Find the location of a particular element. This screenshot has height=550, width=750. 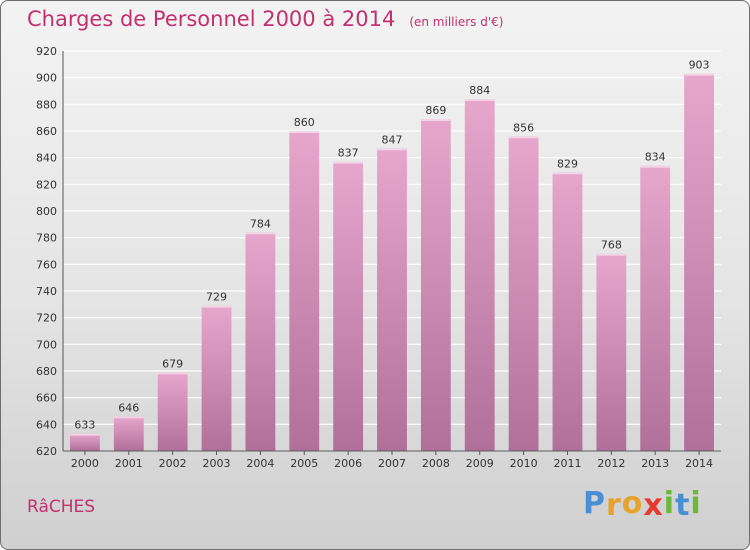

y-tick-label: 860 is located at coordinates (46, 131).